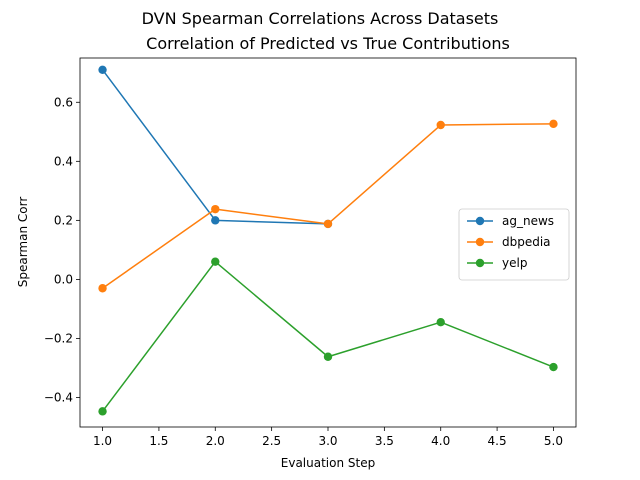  What do you see at coordinates (63, 220) in the screenshot?
I see `y-tick-label: 0.2` at bounding box center [63, 220].